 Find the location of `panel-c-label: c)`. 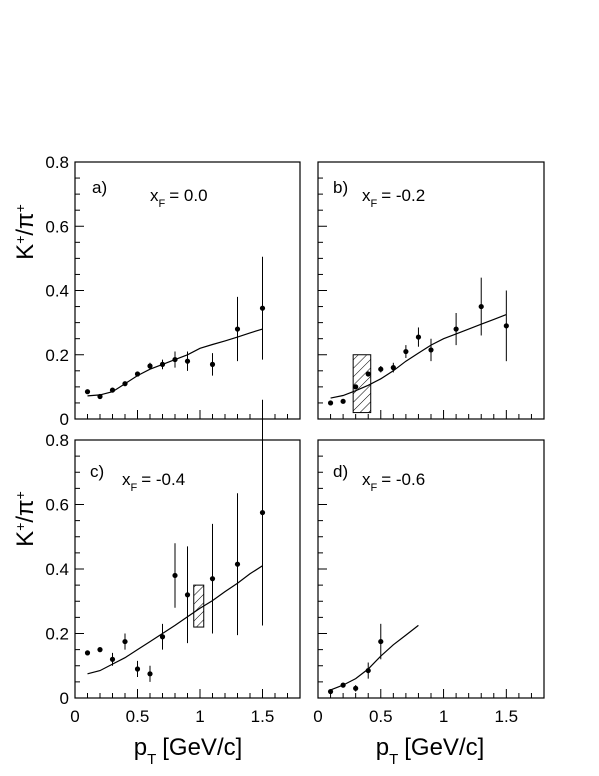

panel-c-label: c) is located at coordinates (97, 471).